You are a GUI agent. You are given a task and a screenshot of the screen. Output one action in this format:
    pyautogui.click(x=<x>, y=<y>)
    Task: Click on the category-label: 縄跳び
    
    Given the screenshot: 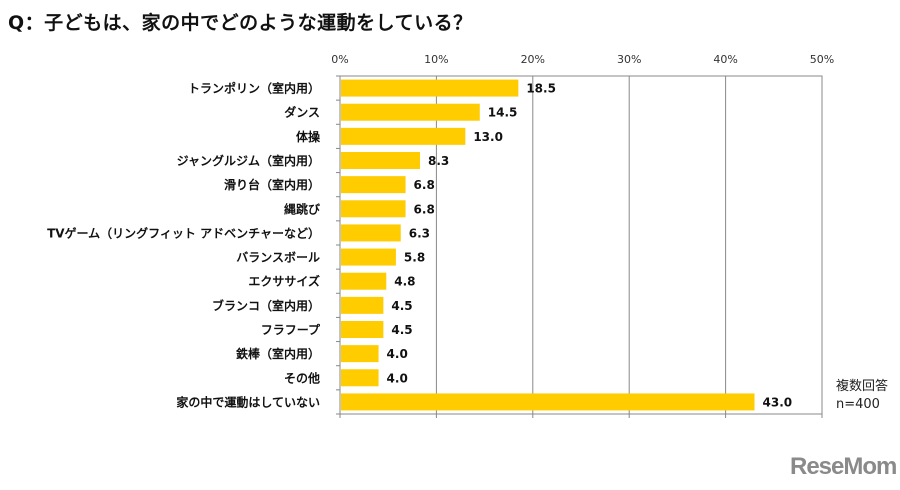 What is the action you would take?
    pyautogui.click(x=302, y=208)
    